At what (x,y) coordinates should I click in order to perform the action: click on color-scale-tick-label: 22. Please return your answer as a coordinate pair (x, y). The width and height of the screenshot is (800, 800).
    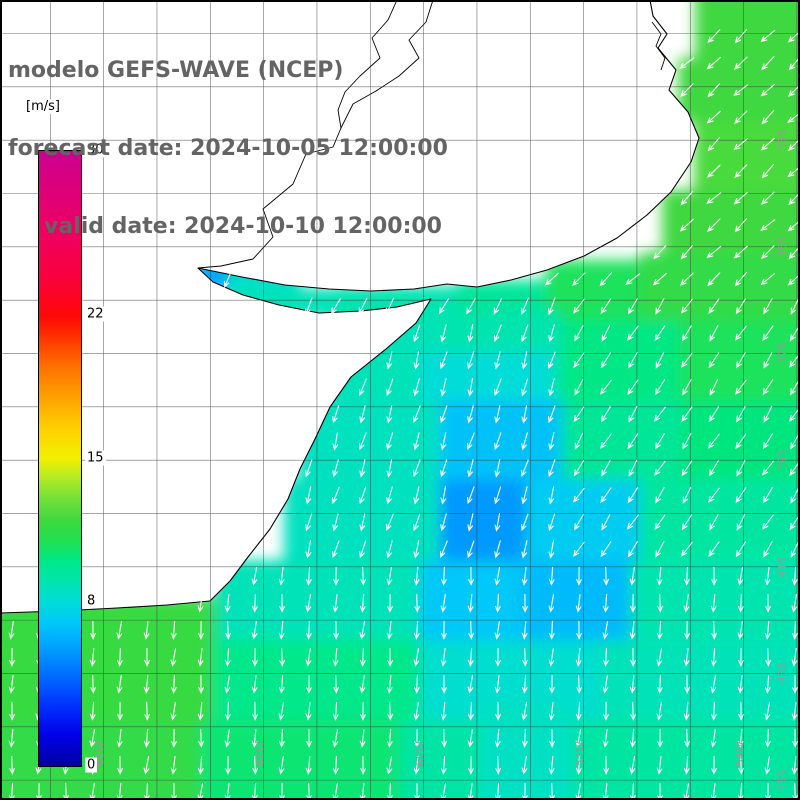
    Looking at the image, I should click on (95, 314).